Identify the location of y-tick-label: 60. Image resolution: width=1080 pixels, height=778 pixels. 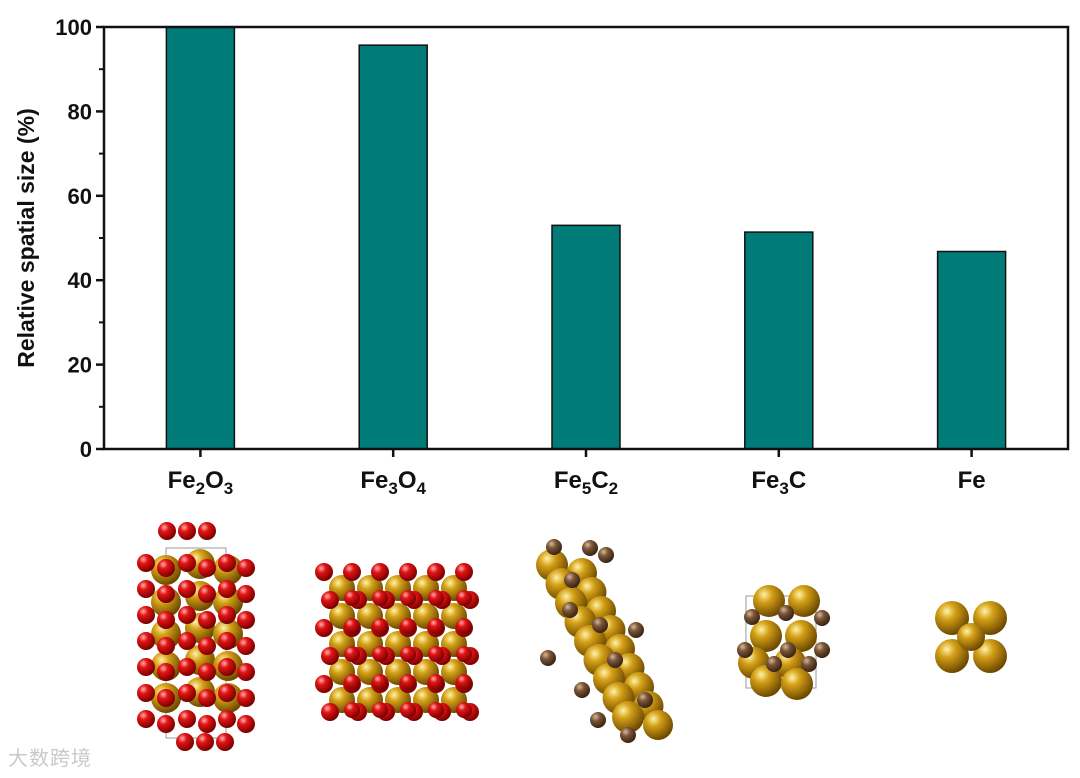
(80, 196).